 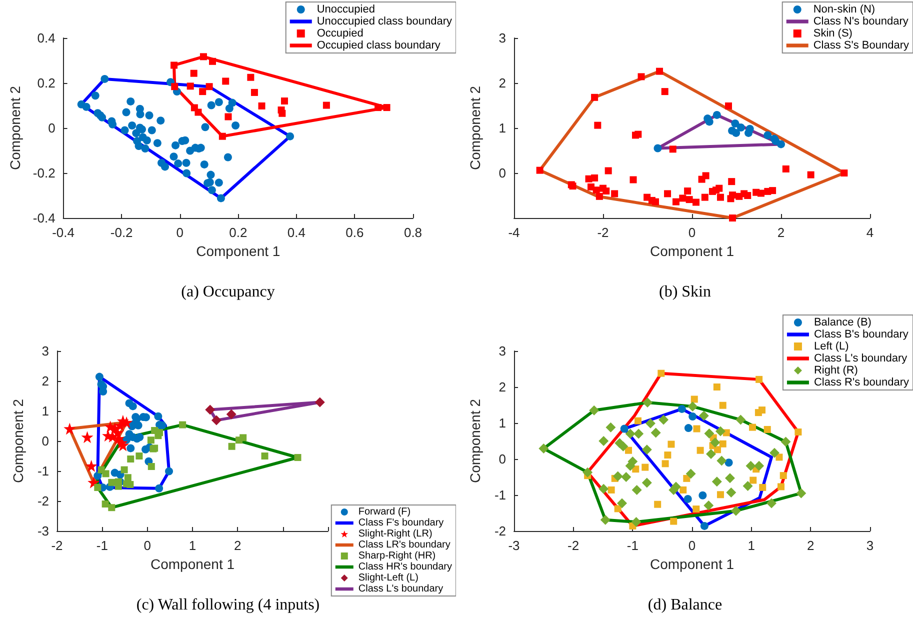 I want to click on legend-label: Skin (S), so click(x=832, y=34).